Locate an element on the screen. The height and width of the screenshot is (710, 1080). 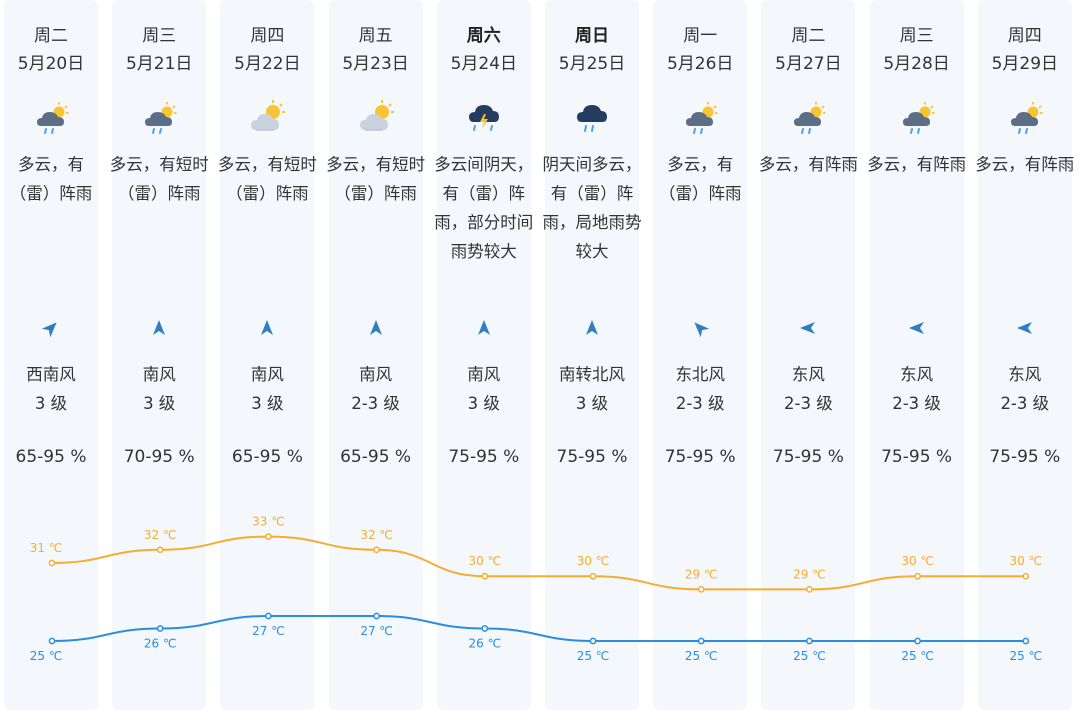
humidity: 70-95 % is located at coordinates (159, 457).